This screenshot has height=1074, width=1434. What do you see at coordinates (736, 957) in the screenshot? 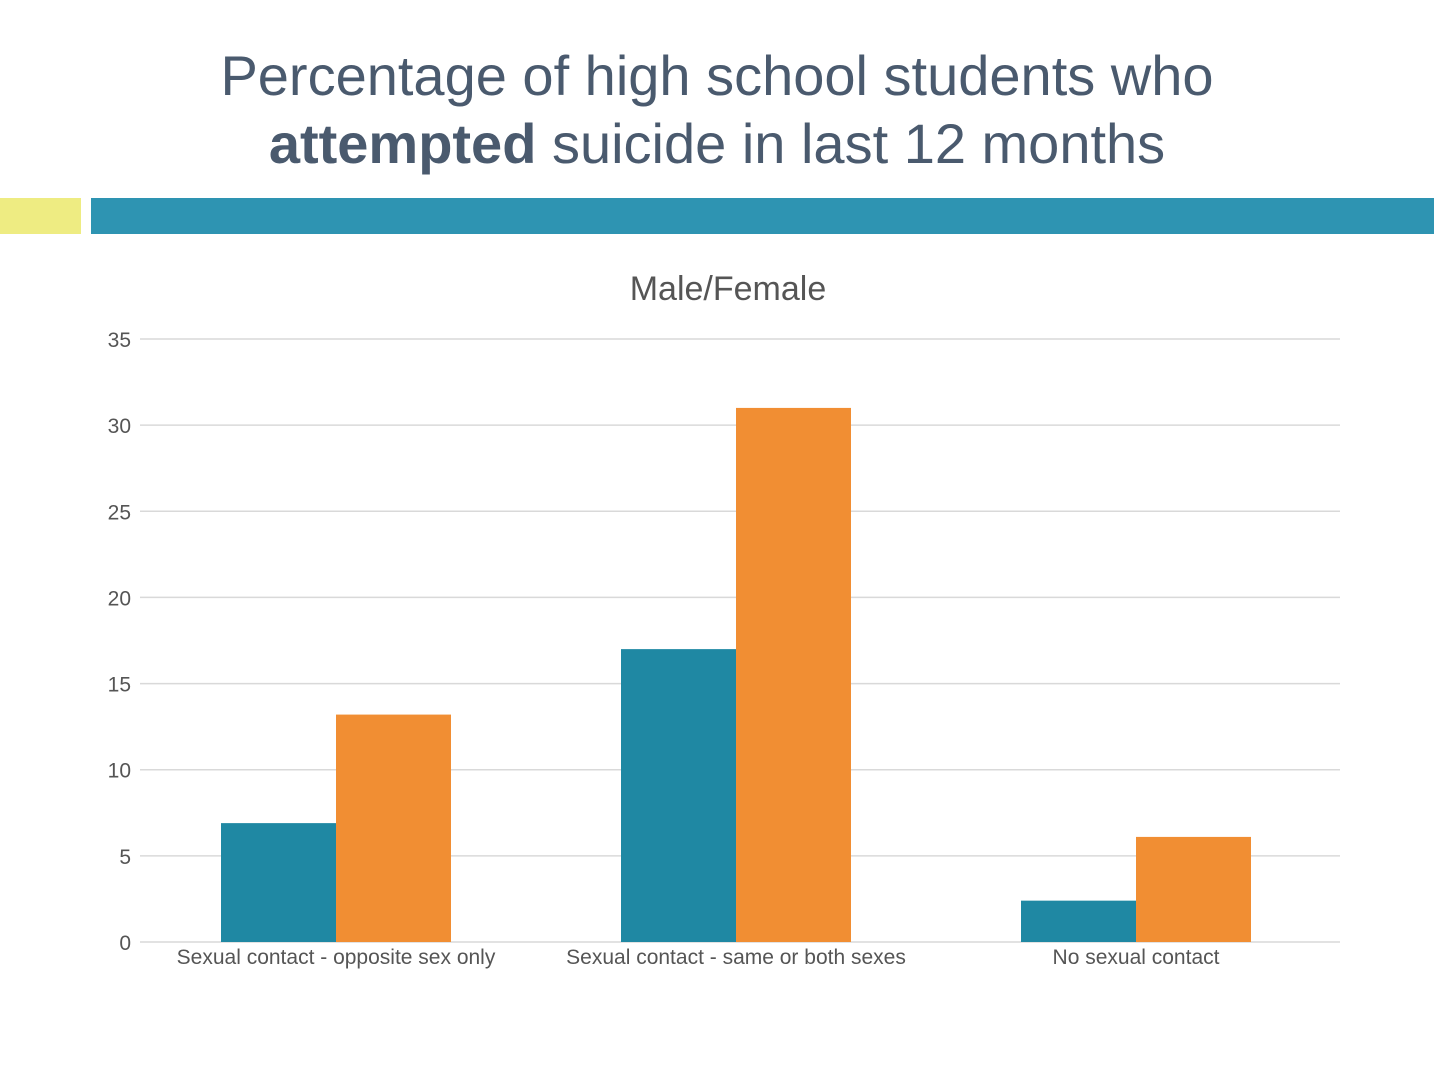
I see `x-category-label: Sexual contact - same or both sexes` at bounding box center [736, 957].